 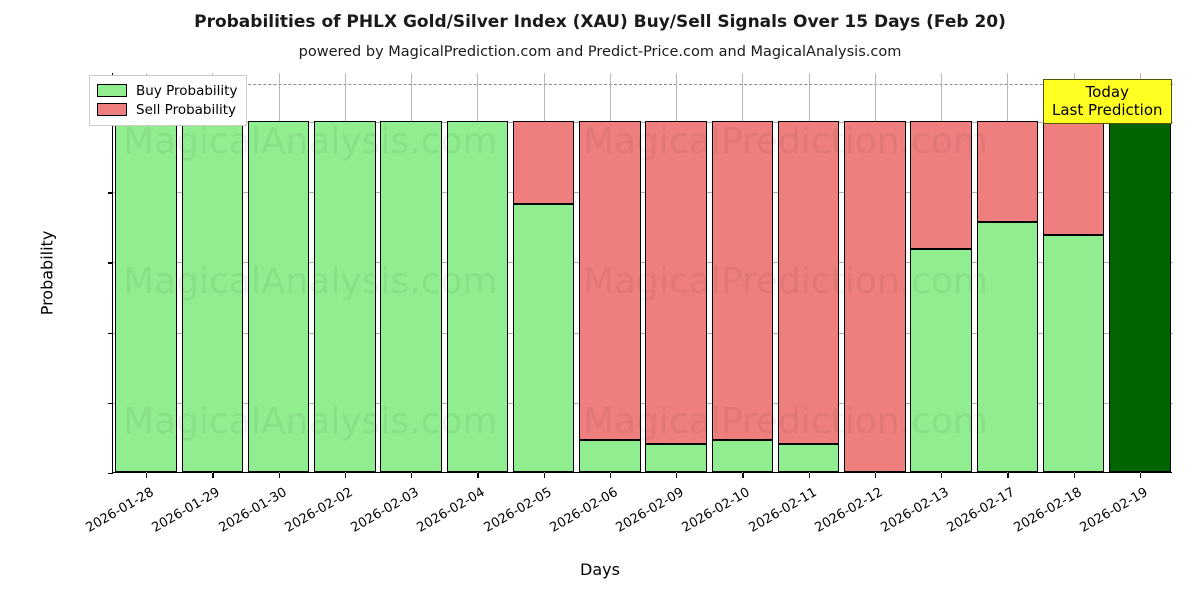 I want to click on legend-label: Sell Probability, so click(x=186, y=109).